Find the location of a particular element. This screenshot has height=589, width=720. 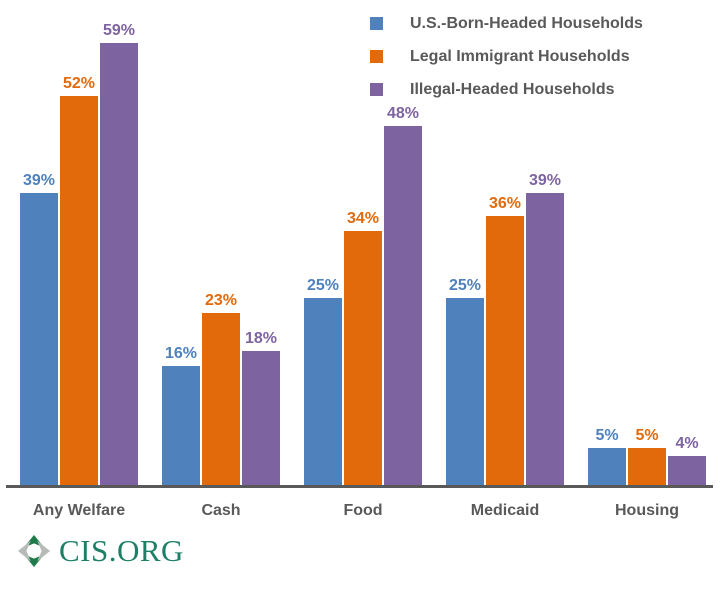

bar-group-food: 25% 34% 48% is located at coordinates (363, 295).